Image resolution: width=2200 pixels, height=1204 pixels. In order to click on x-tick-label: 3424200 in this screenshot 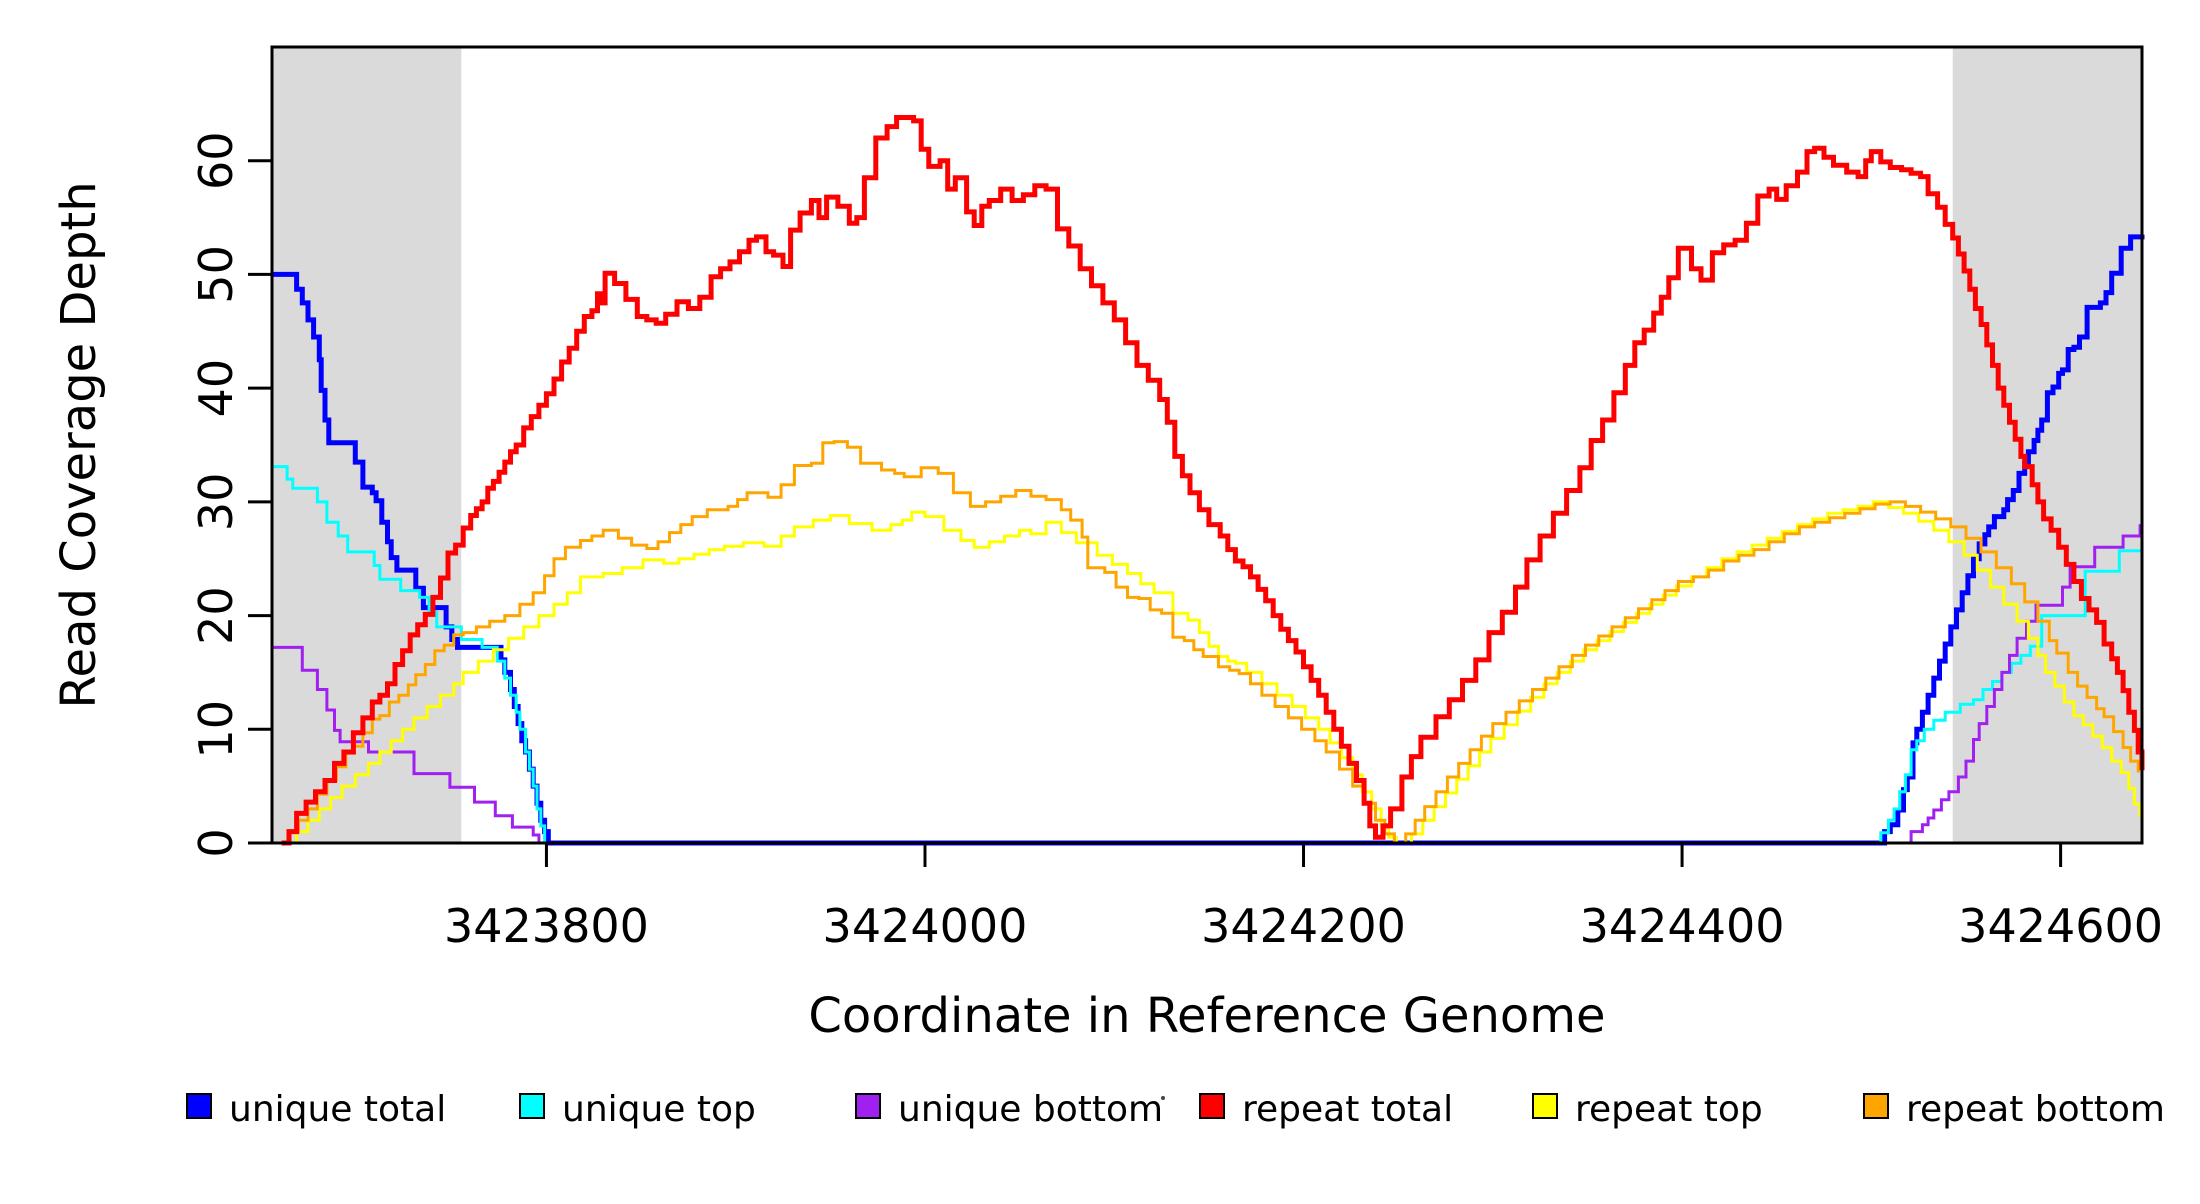, I will do `click(1303, 926)`.